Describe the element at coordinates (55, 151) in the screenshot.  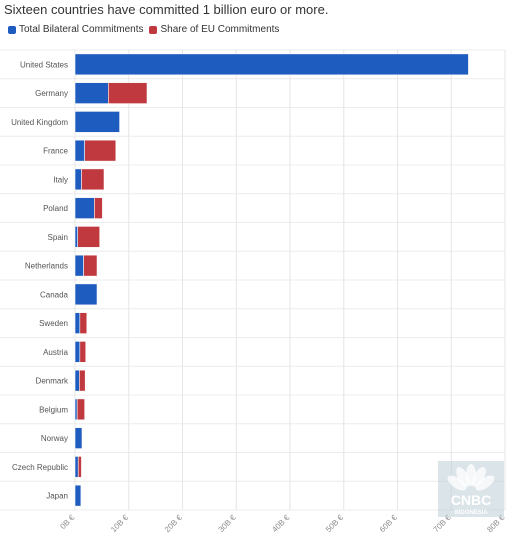
I see `category-label: France` at that location.